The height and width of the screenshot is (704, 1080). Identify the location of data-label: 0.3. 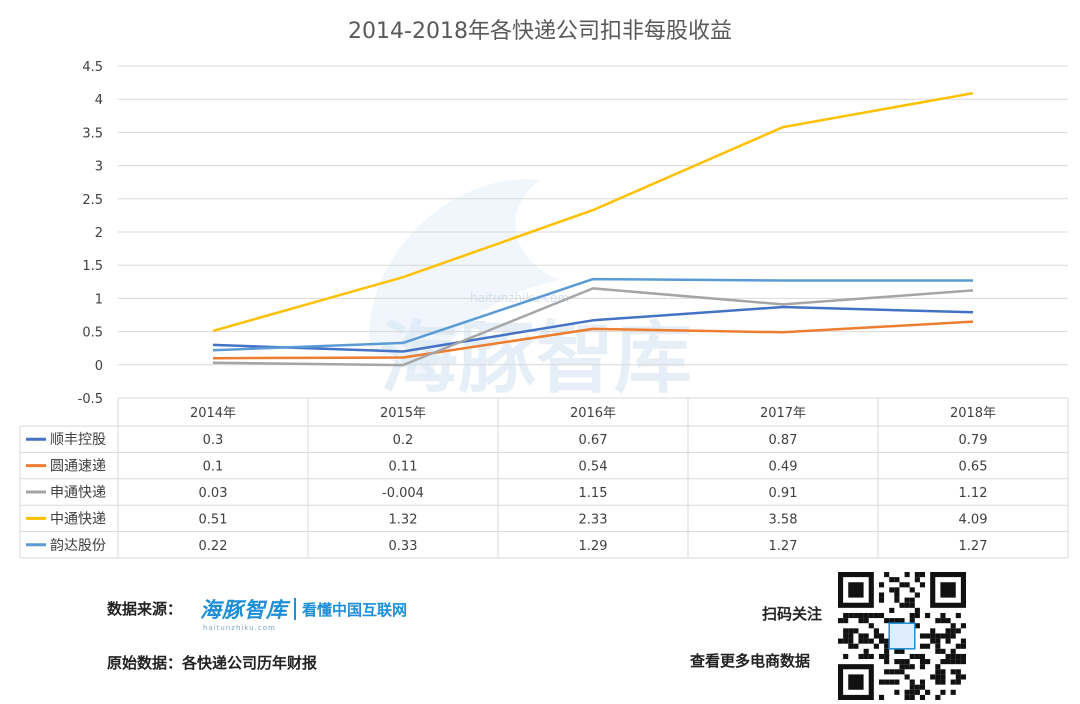
(213, 440).